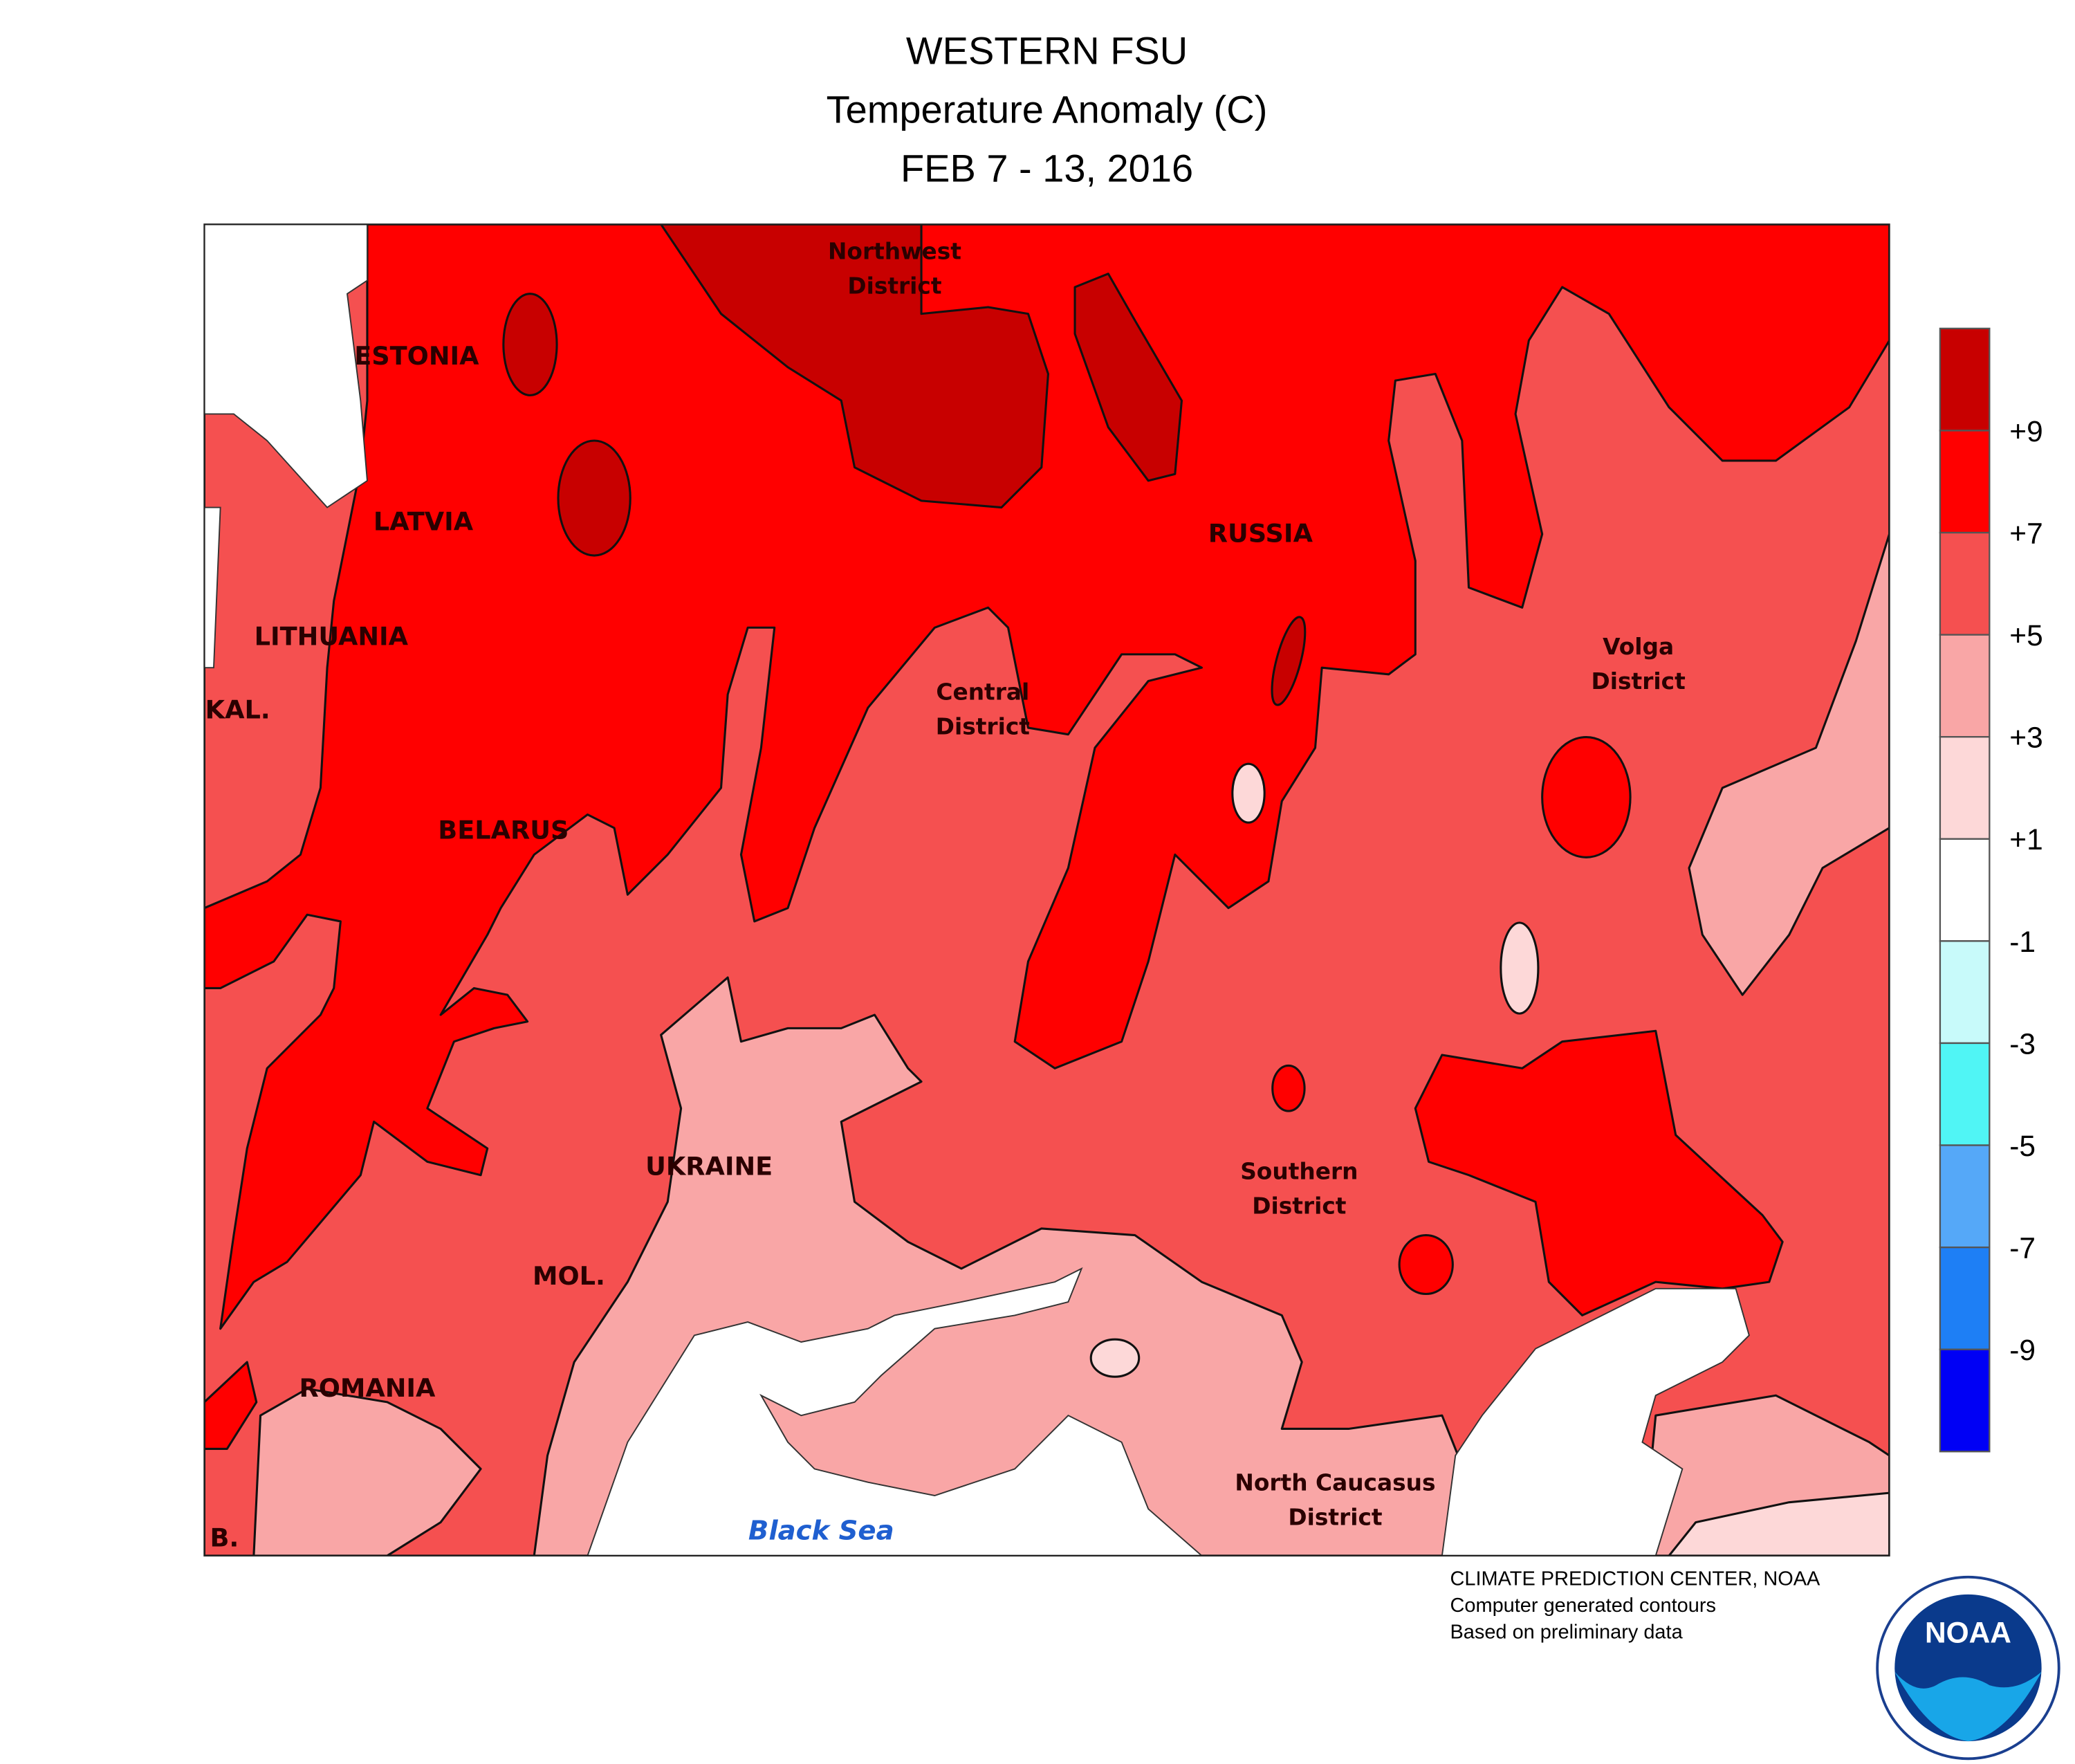  What do you see at coordinates (2025, 431) in the screenshot?
I see `legend-label: +9` at bounding box center [2025, 431].